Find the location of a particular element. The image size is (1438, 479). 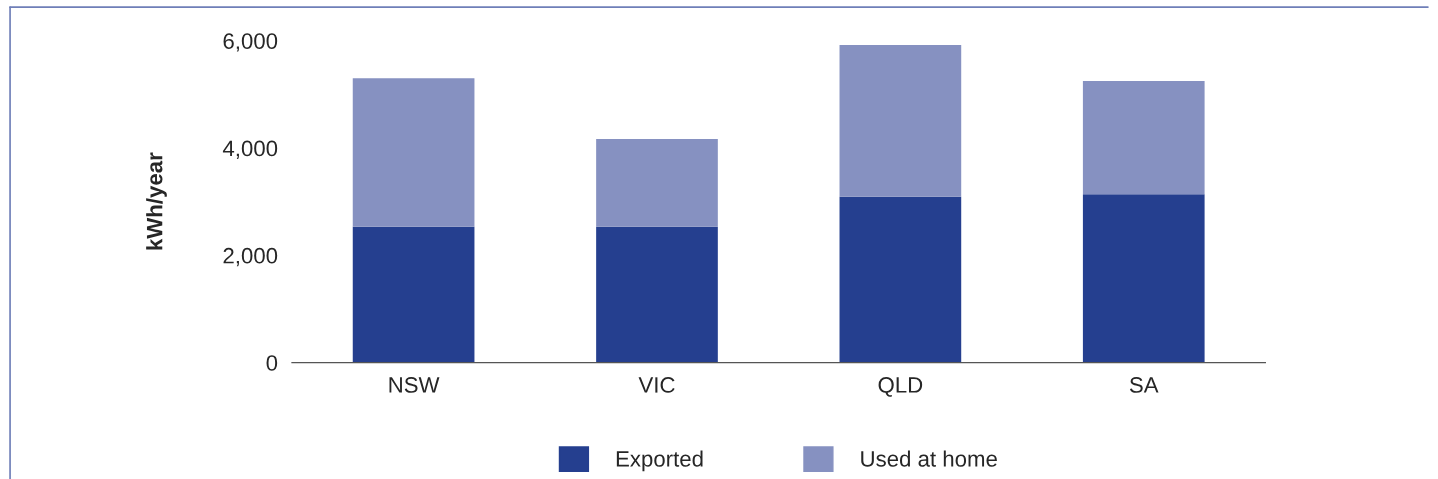

y-tick-label: 6,000 is located at coordinates (250, 42).